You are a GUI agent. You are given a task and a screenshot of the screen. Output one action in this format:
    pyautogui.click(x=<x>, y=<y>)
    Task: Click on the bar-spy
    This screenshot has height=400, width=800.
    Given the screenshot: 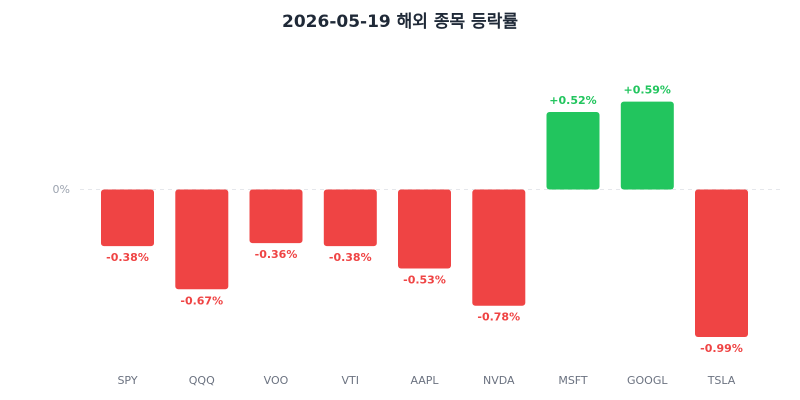 What is the action you would take?
    pyautogui.click(x=127, y=218)
    